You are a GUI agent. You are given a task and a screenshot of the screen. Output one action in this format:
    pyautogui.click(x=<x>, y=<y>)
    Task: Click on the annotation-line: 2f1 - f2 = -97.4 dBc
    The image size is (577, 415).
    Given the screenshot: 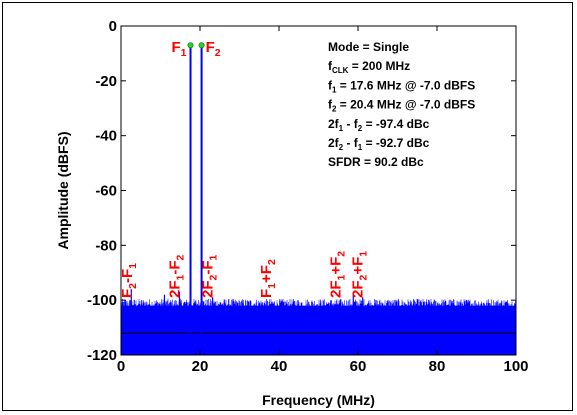 What is the action you would take?
    pyautogui.click(x=379, y=125)
    